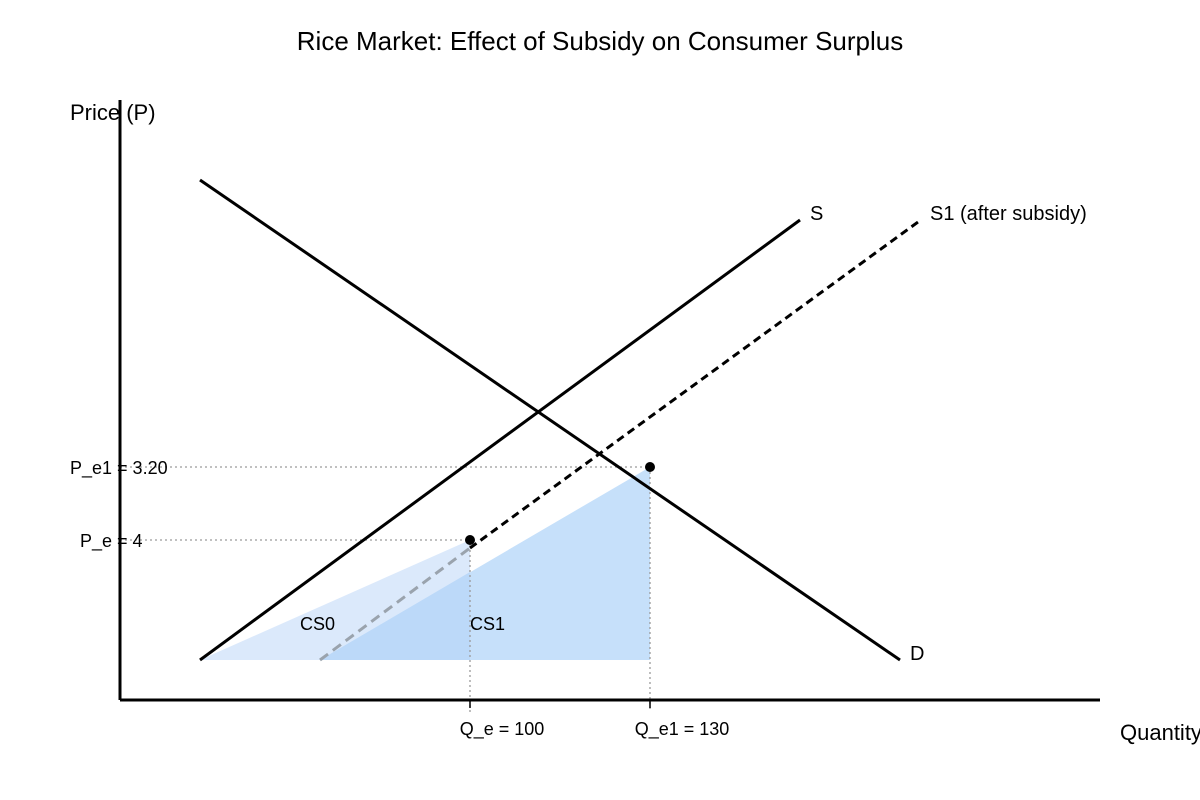  I want to click on supply-after-label: S1 (after subsidy), so click(1008, 214).